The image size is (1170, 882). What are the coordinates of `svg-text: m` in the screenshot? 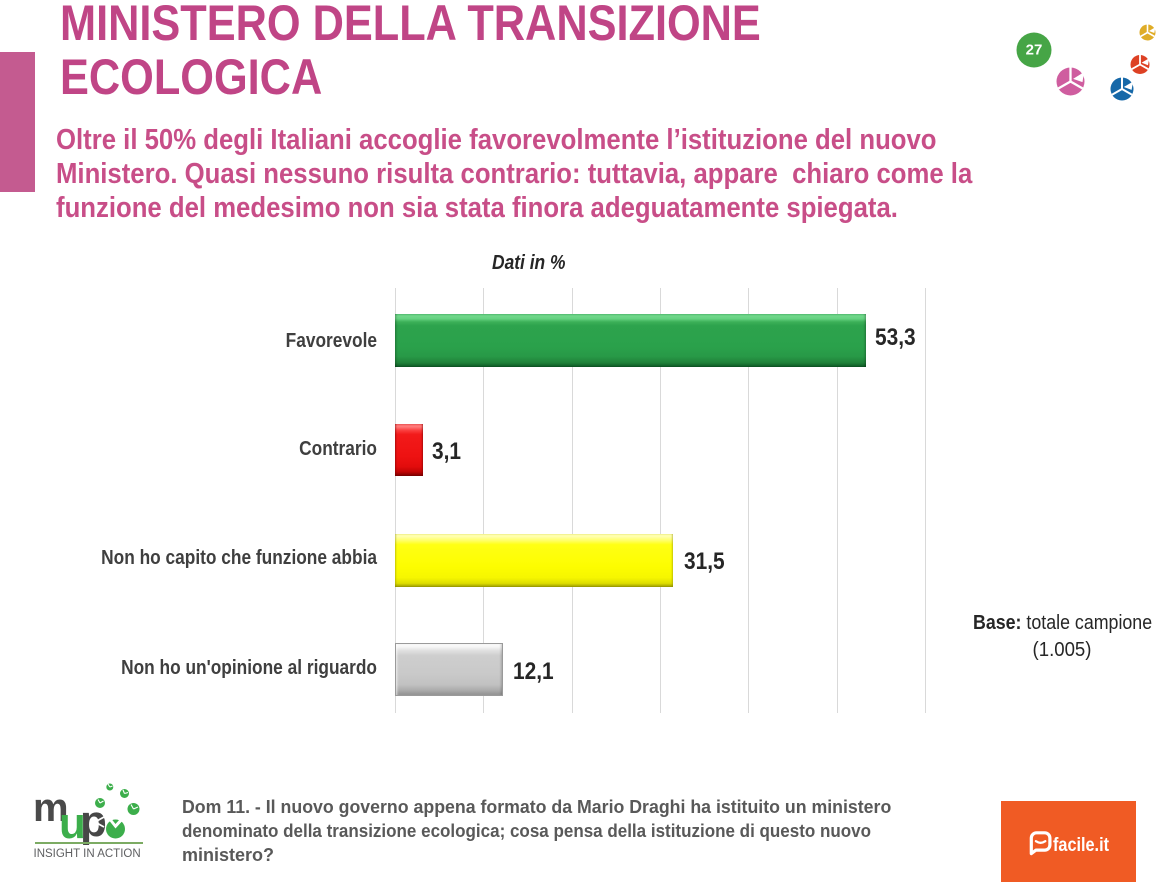 It's located at (51, 808).